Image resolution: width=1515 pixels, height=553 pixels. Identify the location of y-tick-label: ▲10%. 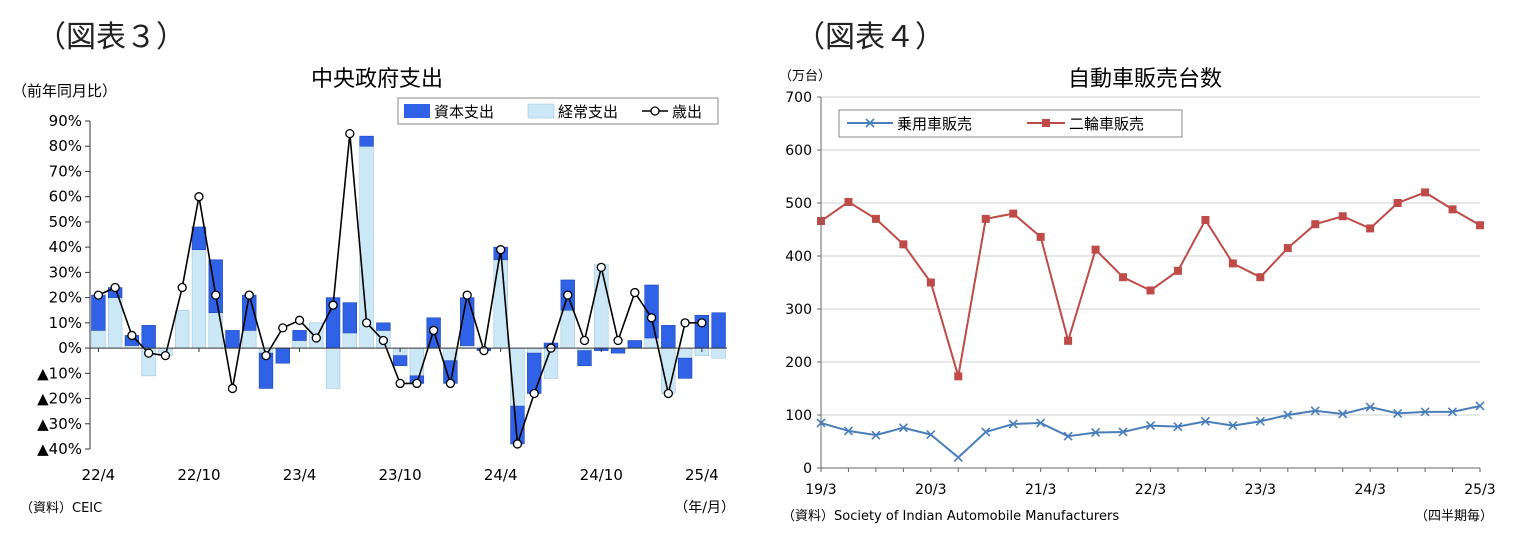
(59, 373).